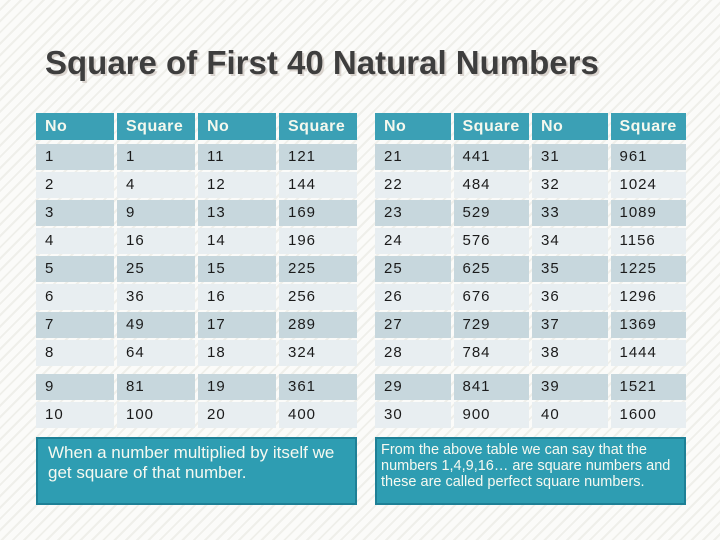 This screenshot has width=720, height=540. I want to click on table-cell: 81, so click(156, 387).